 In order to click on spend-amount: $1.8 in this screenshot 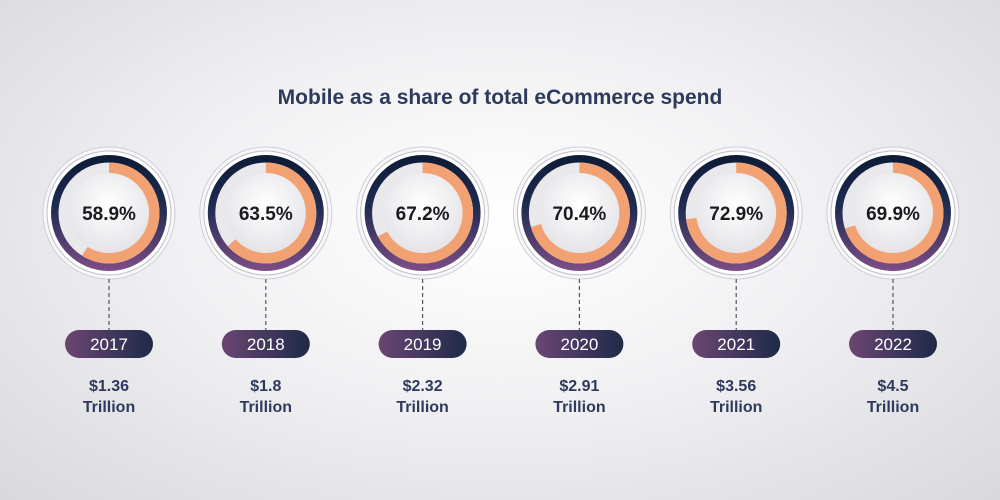, I will do `click(265, 386)`.